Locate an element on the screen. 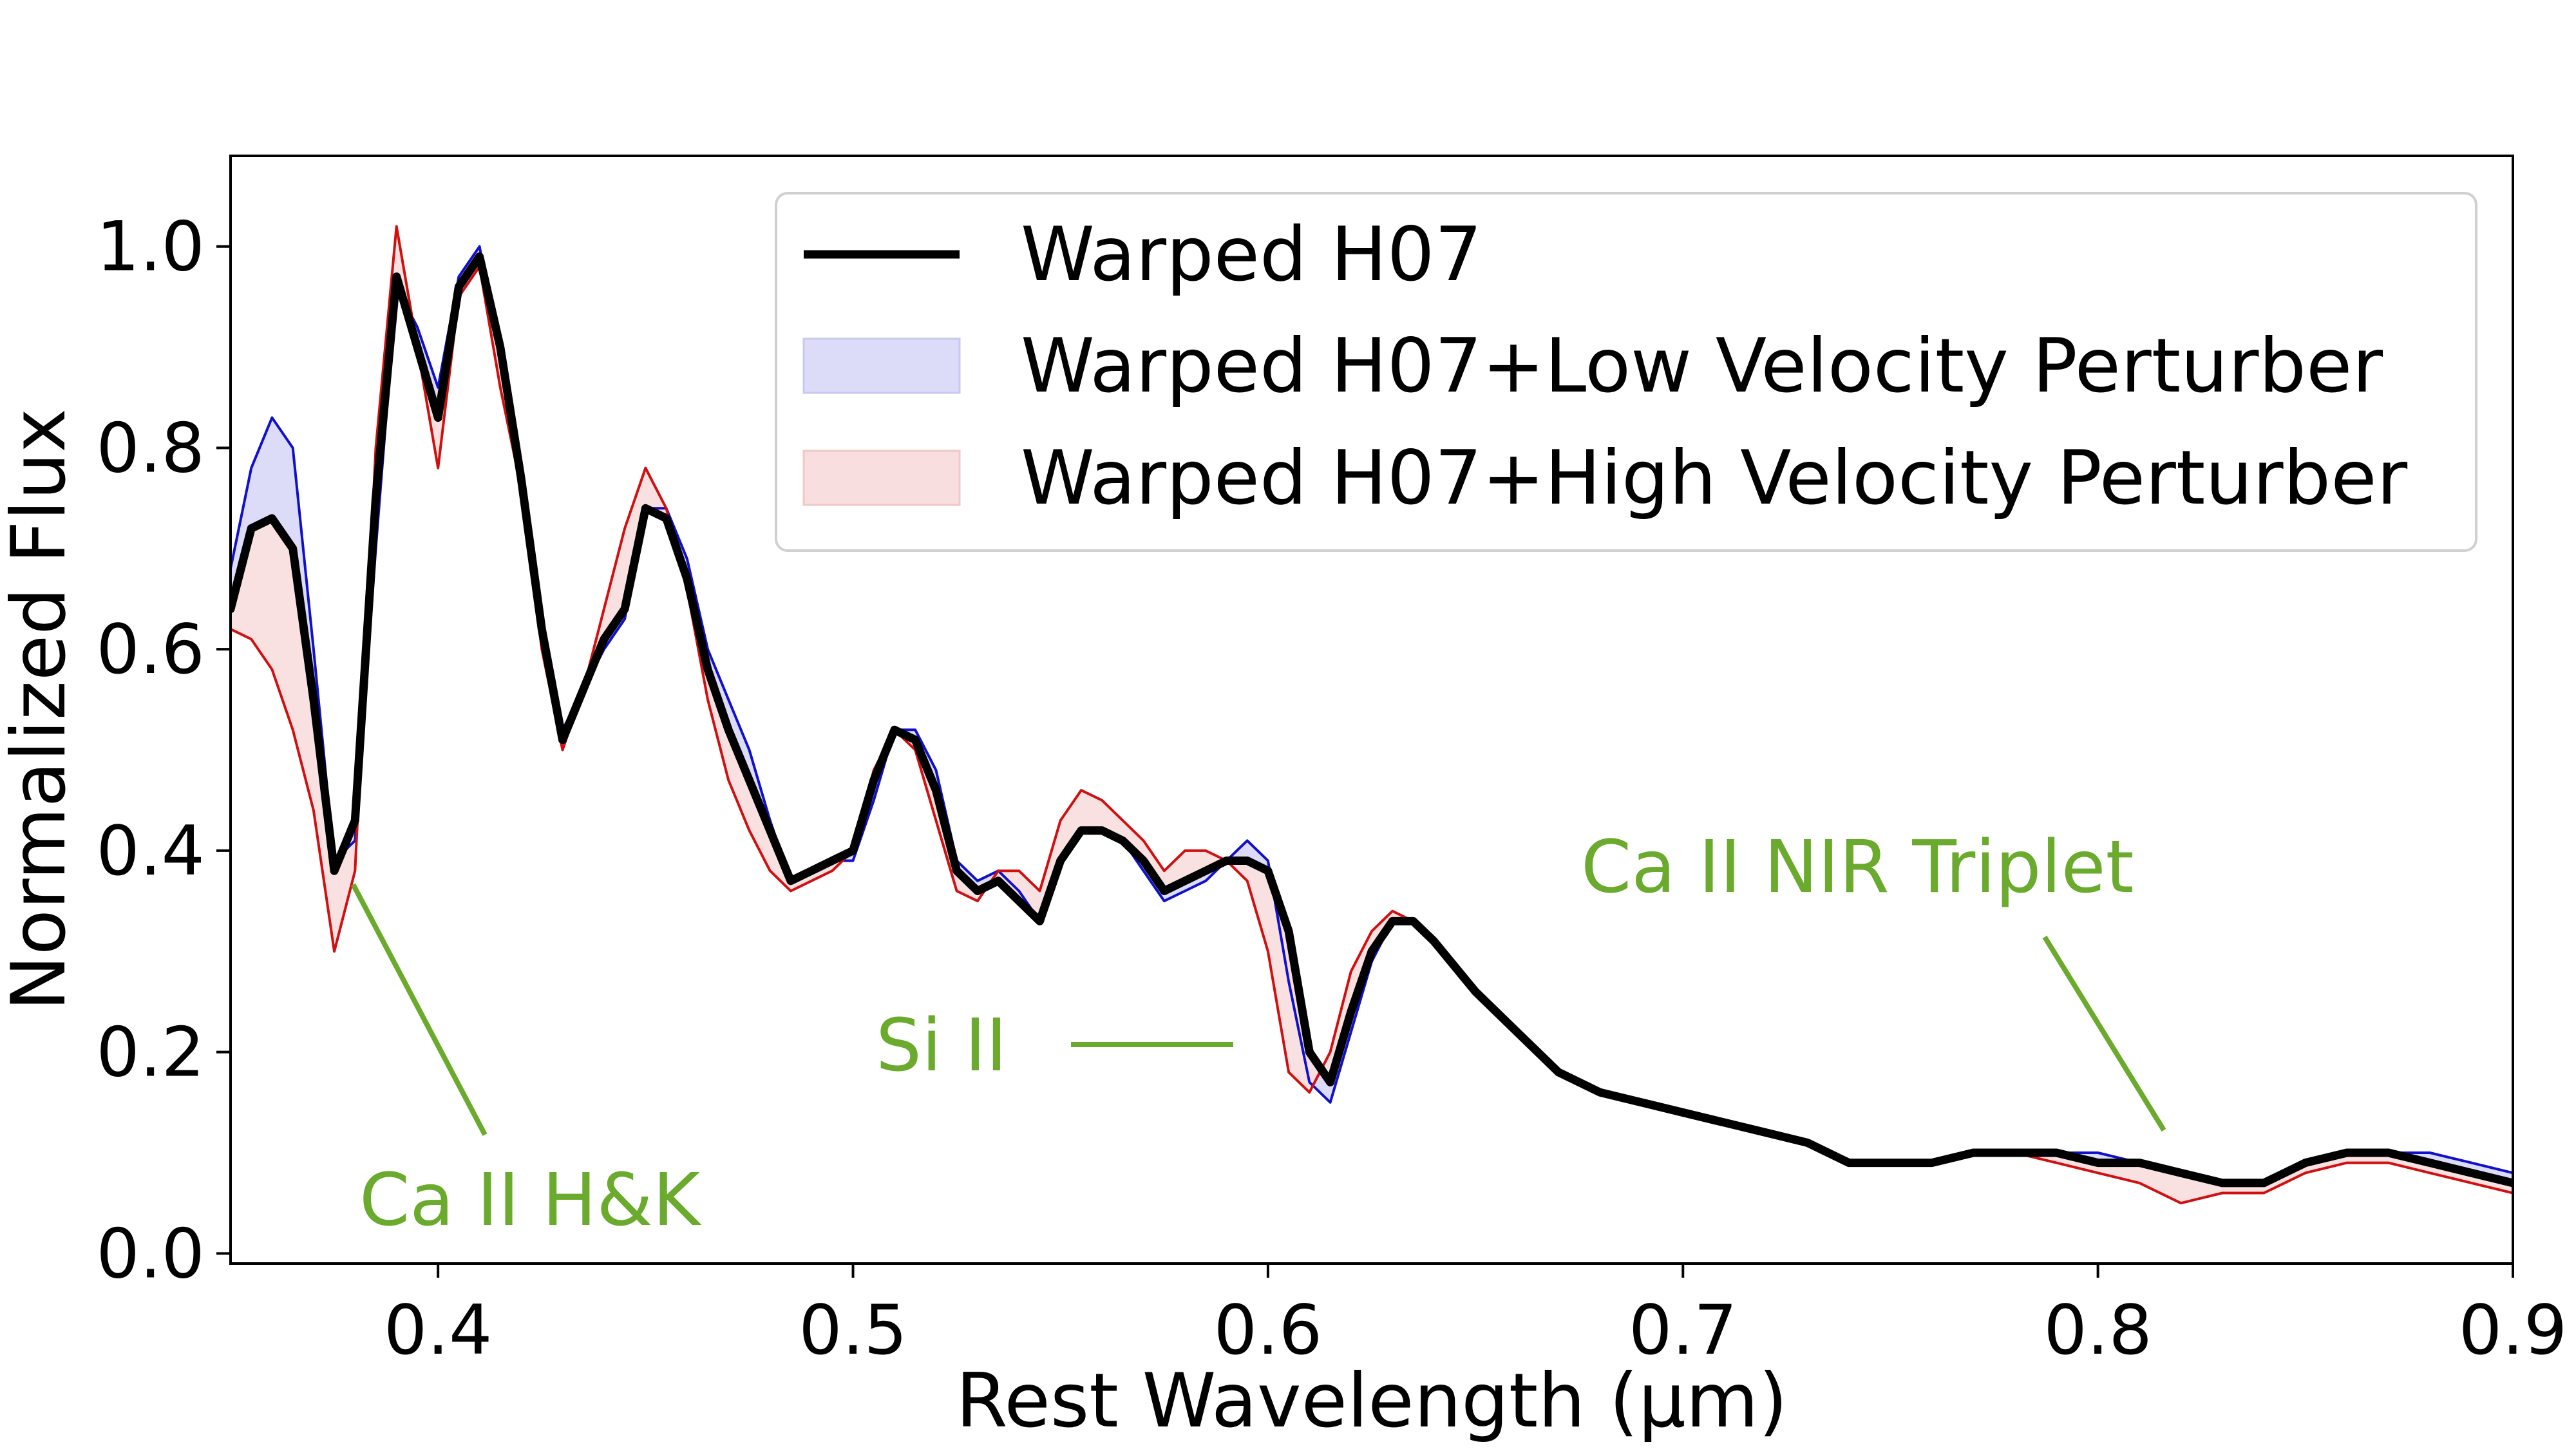 This screenshot has height=1449, width=2576. ca-nir-pointer is located at coordinates (2104, 1033).